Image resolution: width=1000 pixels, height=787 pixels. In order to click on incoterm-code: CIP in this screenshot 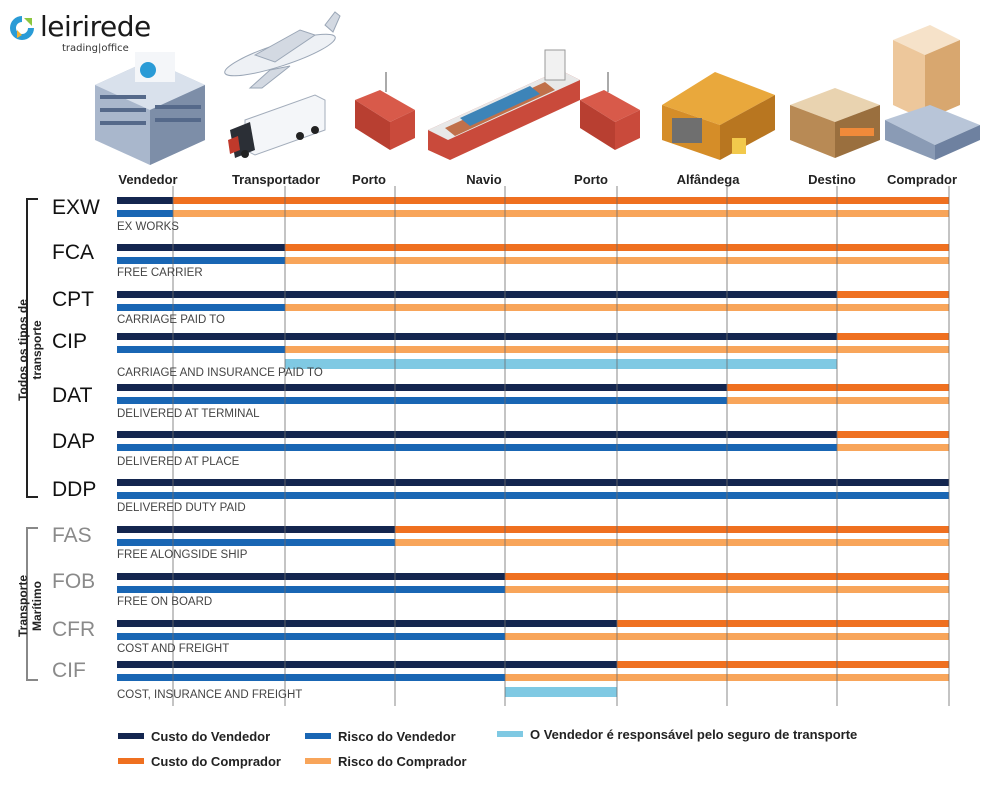, I will do `click(70, 341)`.